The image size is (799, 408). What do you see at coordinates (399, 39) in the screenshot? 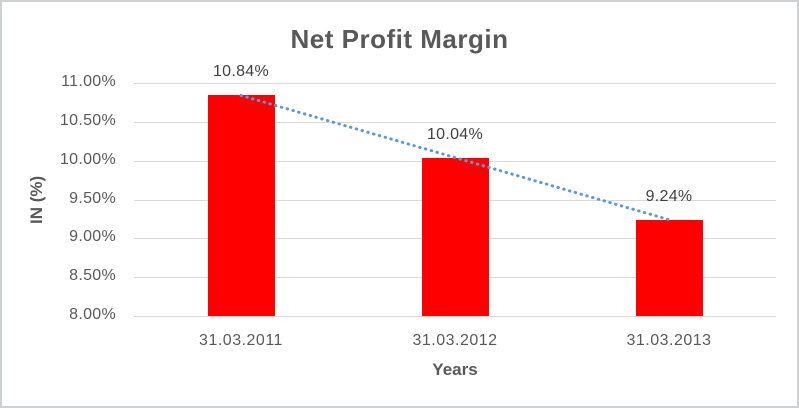
I see `chart-title: Net Profit Margin` at bounding box center [399, 39].